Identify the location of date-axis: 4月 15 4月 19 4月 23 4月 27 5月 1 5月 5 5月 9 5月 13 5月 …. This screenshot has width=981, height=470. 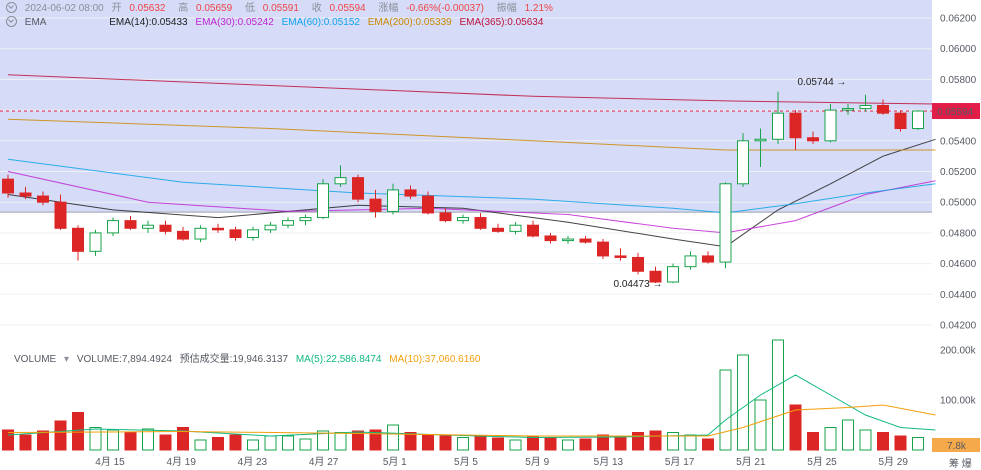
(501, 462).